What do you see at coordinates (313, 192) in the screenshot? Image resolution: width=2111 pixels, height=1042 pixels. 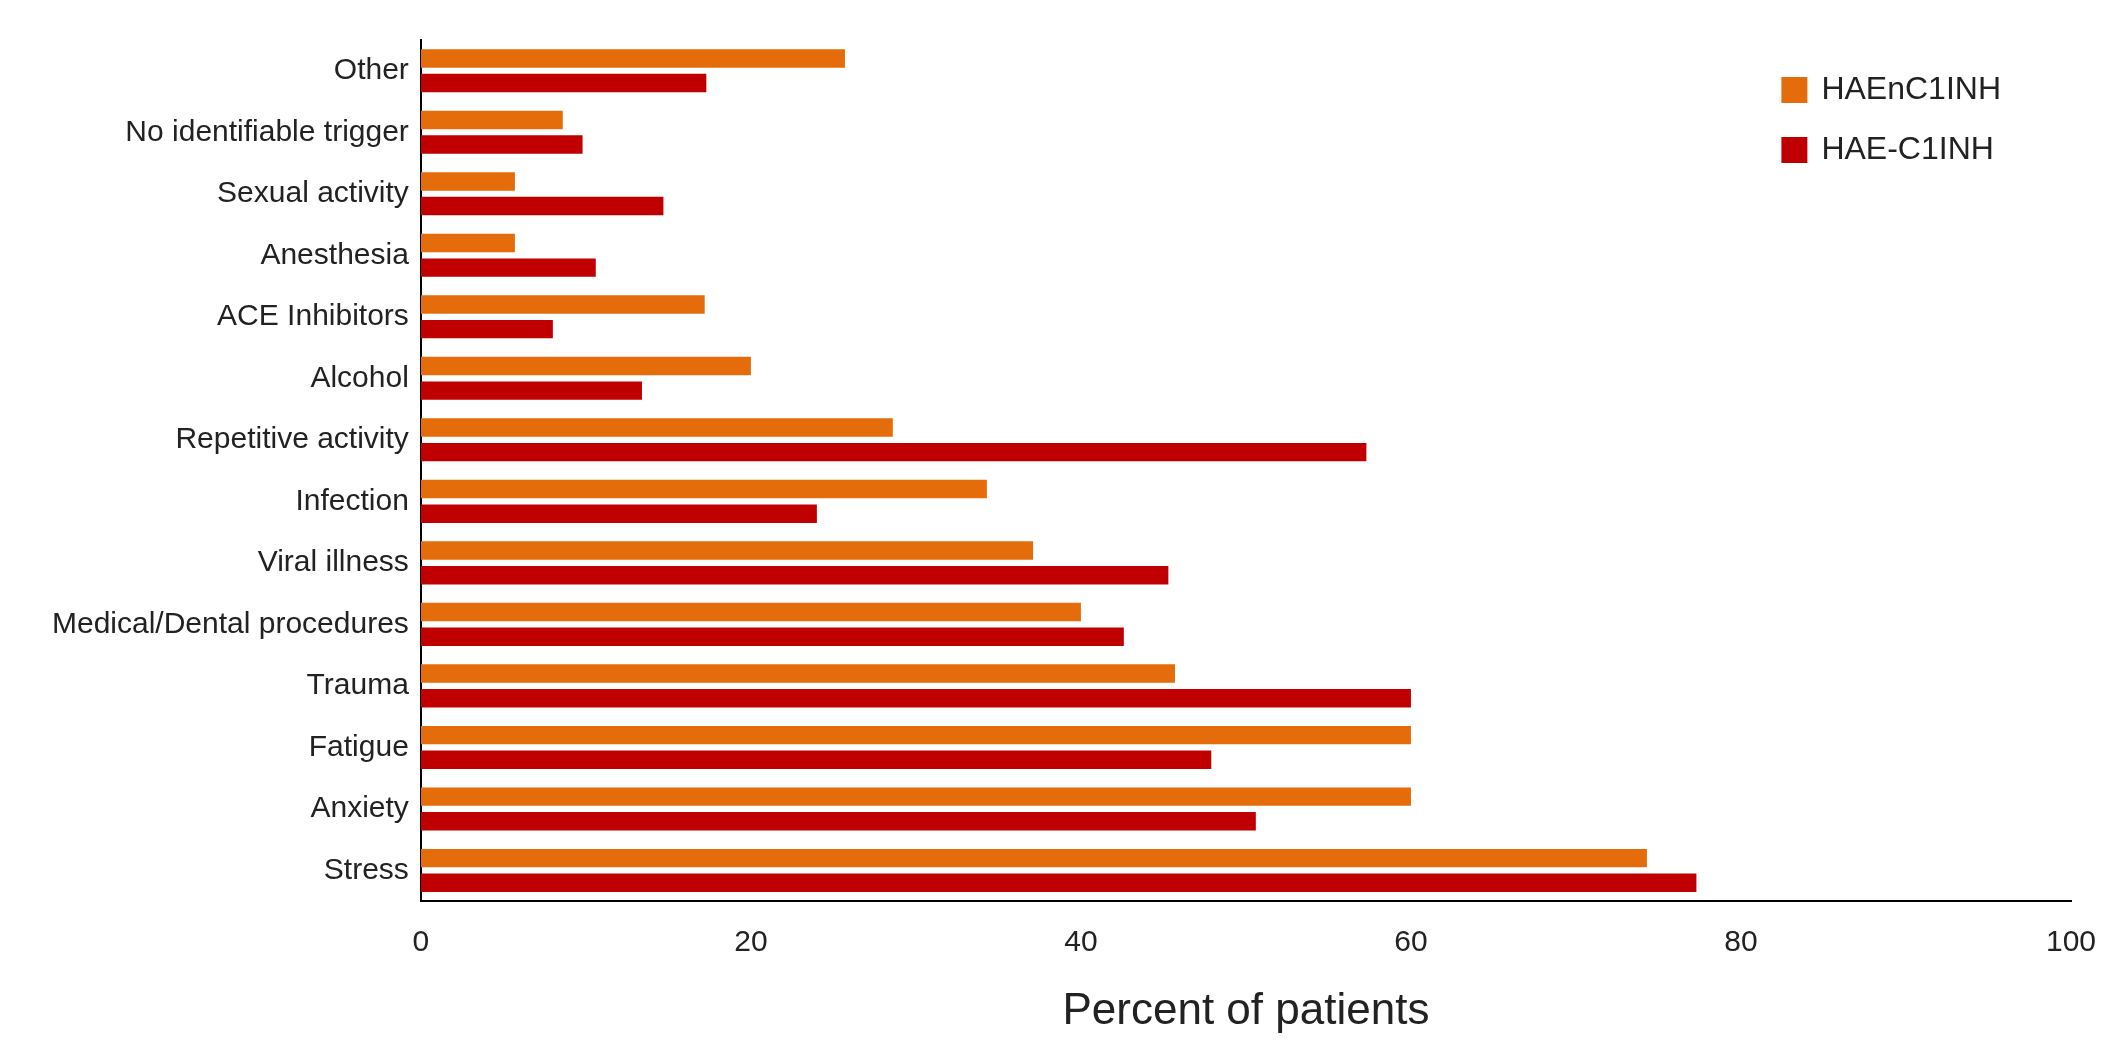 I see `y-tick-label: Sexual activity` at bounding box center [313, 192].